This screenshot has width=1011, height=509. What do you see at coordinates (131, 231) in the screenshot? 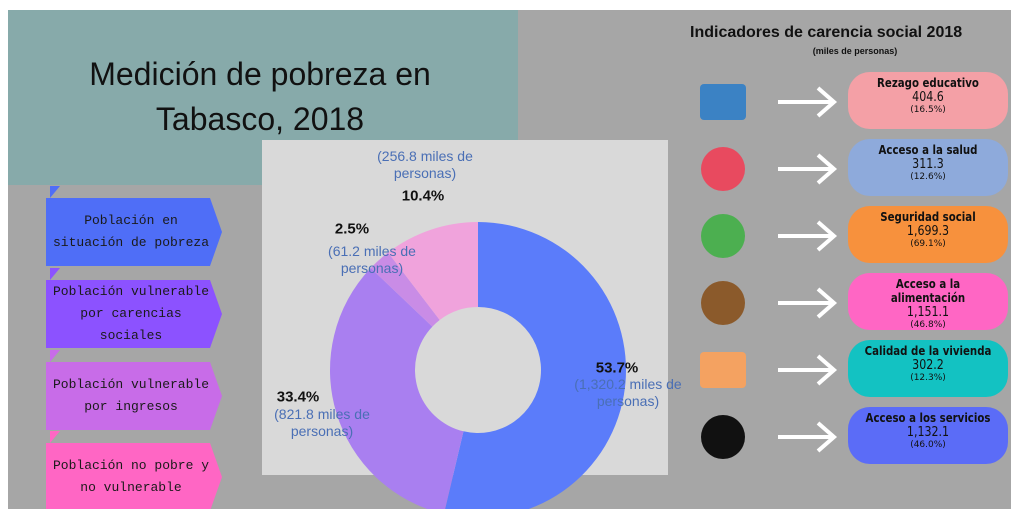
I see `legend-label: Población en situación de pobreza` at bounding box center [131, 231].